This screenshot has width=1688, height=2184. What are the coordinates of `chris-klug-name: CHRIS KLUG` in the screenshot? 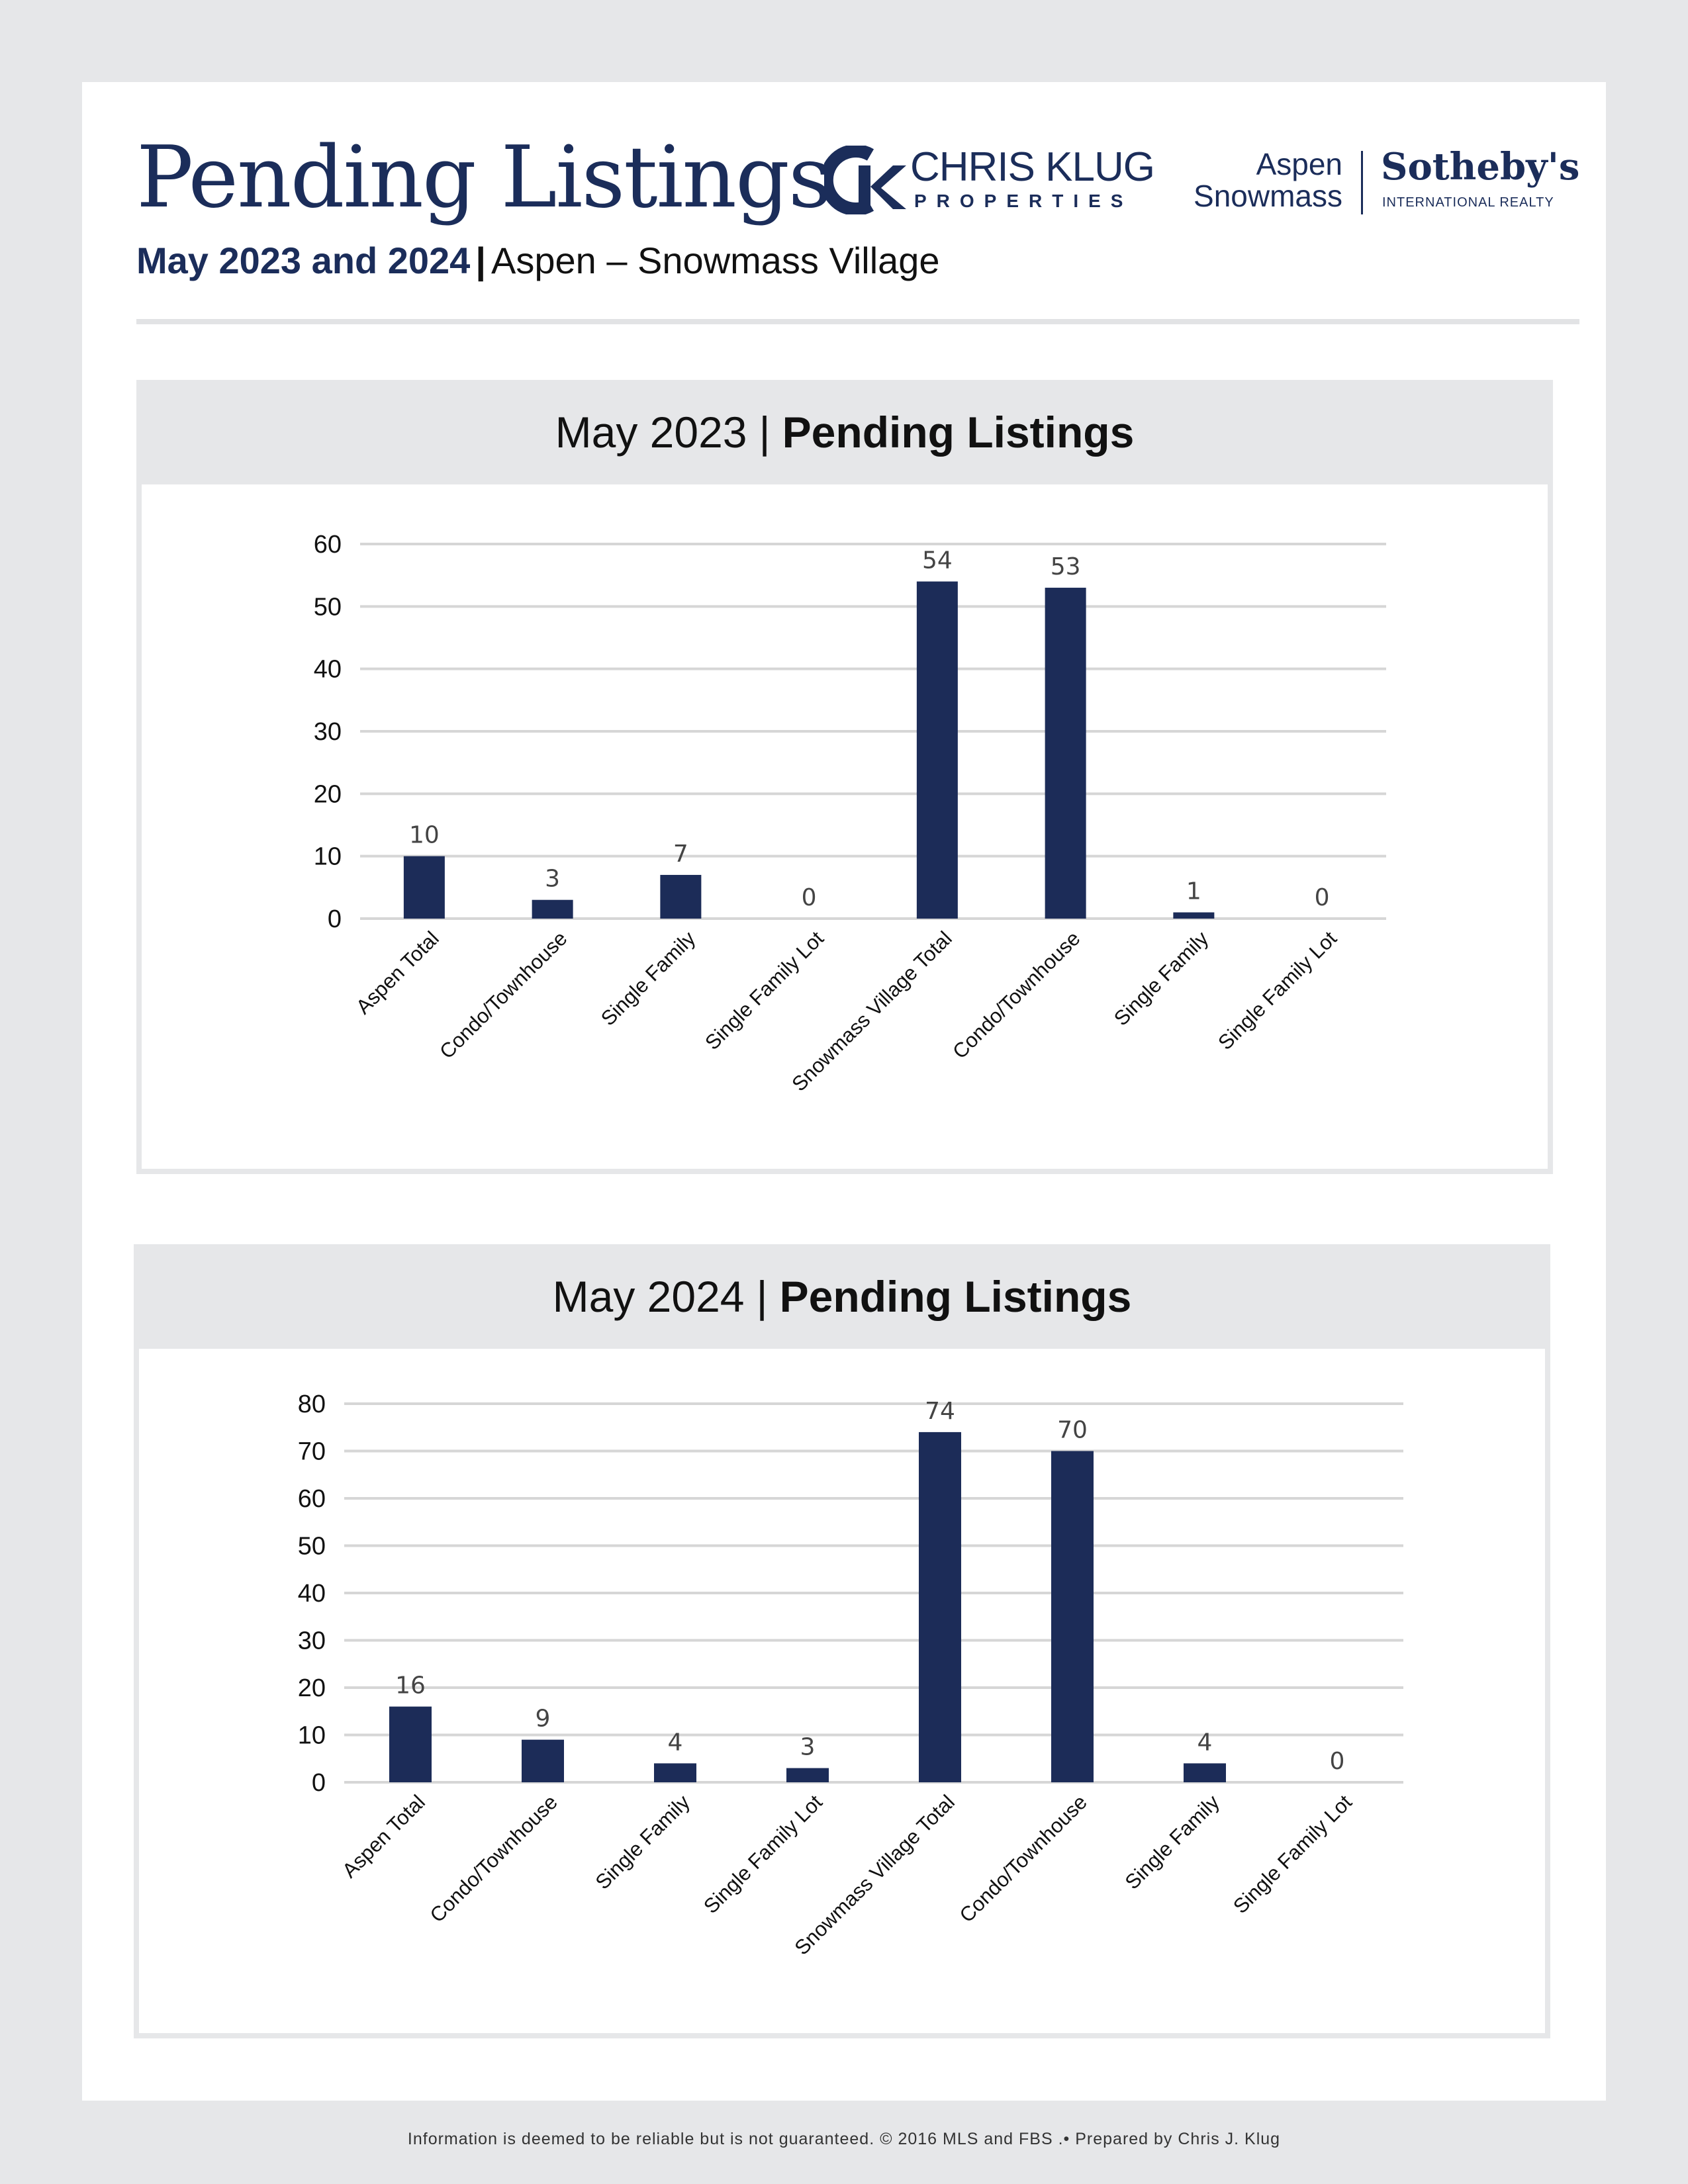 It's located at (1032, 167).